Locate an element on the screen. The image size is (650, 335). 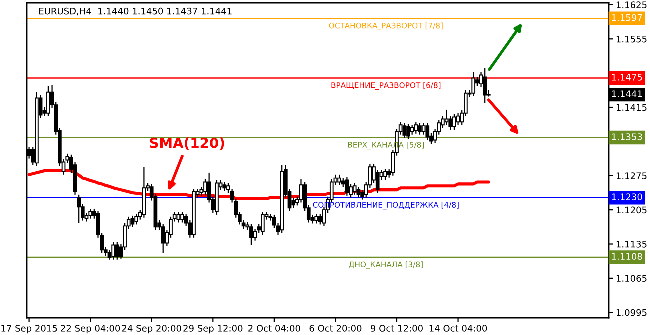
x-tick-label: 17 Sep 2015 is located at coordinates (30, 329).